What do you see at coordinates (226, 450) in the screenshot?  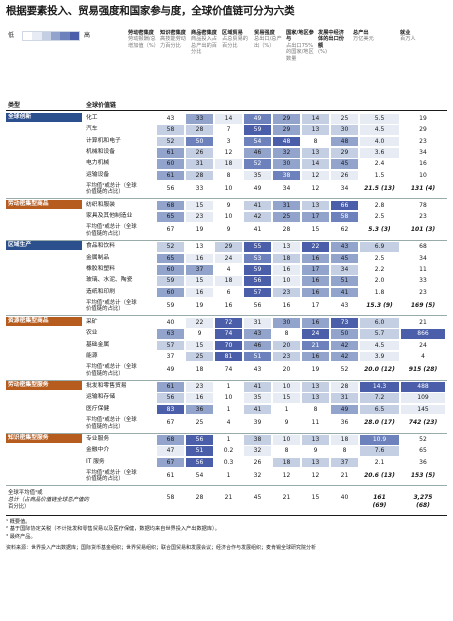 I see `table-row: 金融中介 47 51 0.2 32 8 9 8 7.6 65` at bounding box center [226, 450].